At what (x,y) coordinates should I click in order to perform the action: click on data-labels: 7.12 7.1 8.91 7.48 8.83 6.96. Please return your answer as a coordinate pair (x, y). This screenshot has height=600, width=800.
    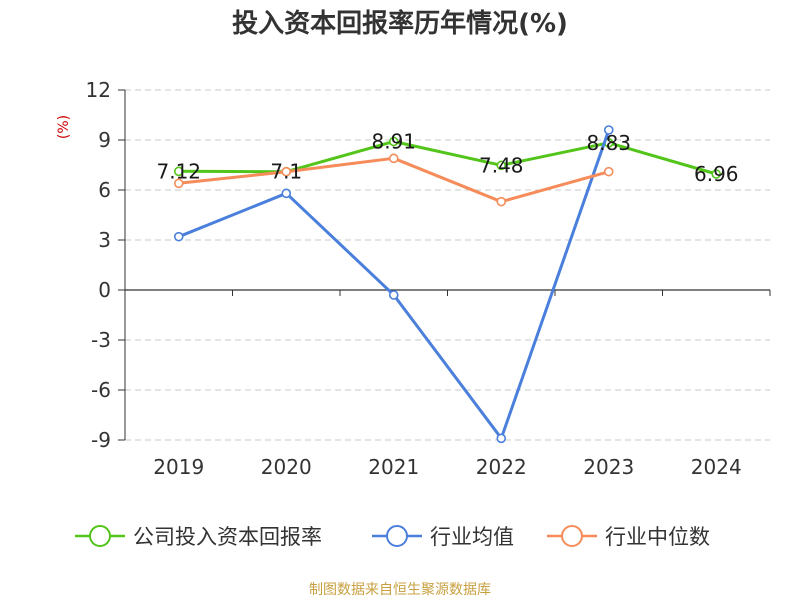
    Looking at the image, I should click on (447, 158).